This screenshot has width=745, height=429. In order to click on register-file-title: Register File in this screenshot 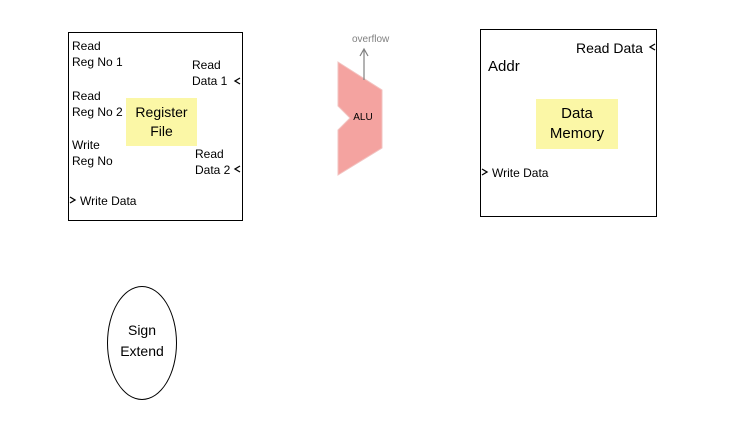, I will do `click(161, 122)`.